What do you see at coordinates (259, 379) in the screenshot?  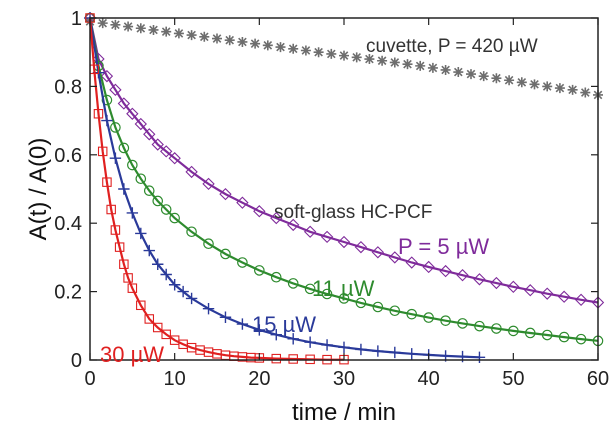 I see `x-tick-label: 20` at bounding box center [259, 379].